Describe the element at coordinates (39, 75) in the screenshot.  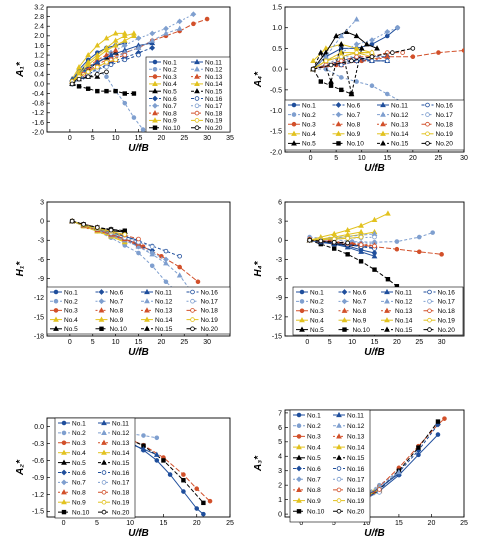
I see `y-tick-label: 0.4` at that location.